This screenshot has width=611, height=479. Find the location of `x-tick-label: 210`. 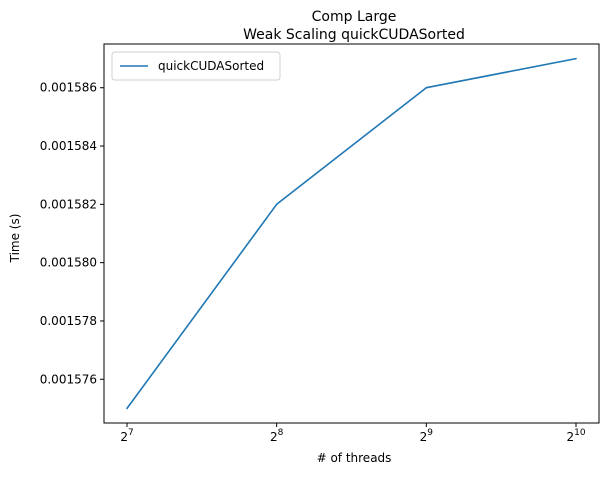

x-tick-label: 210 is located at coordinates (575, 436).